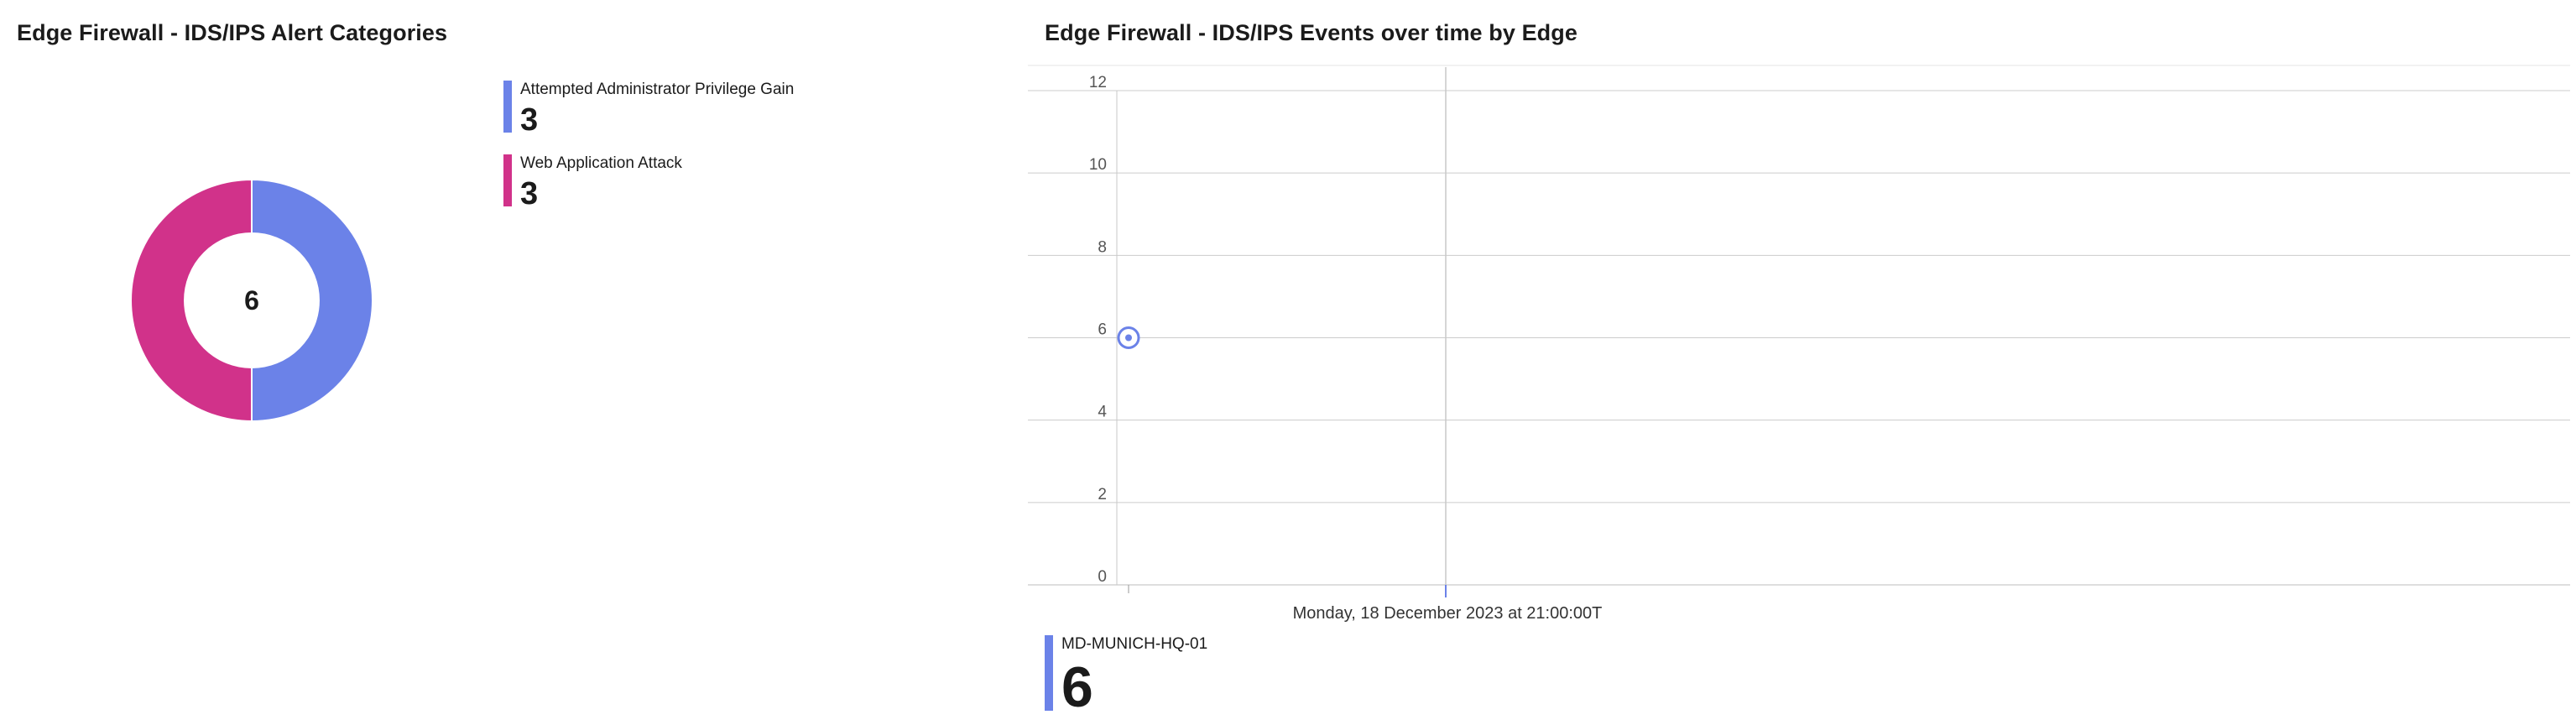 The height and width of the screenshot is (725, 2576). I want to click on y-tick-label: 2, so click(1102, 494).